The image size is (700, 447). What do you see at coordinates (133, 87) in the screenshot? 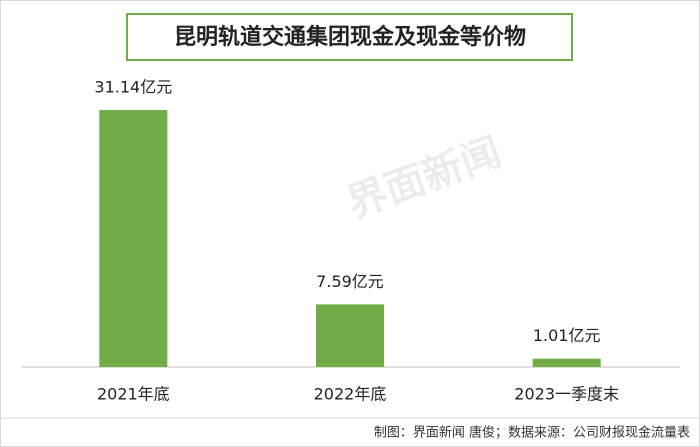
I see `value-label: 31.14亿元` at bounding box center [133, 87].